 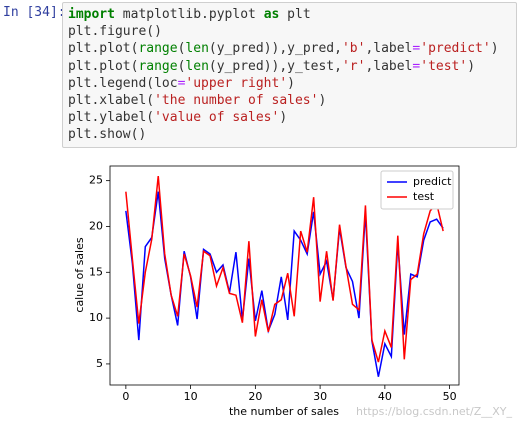 I want to click on code-token: (y_pred)),y_test,, so click(x=275, y=66).